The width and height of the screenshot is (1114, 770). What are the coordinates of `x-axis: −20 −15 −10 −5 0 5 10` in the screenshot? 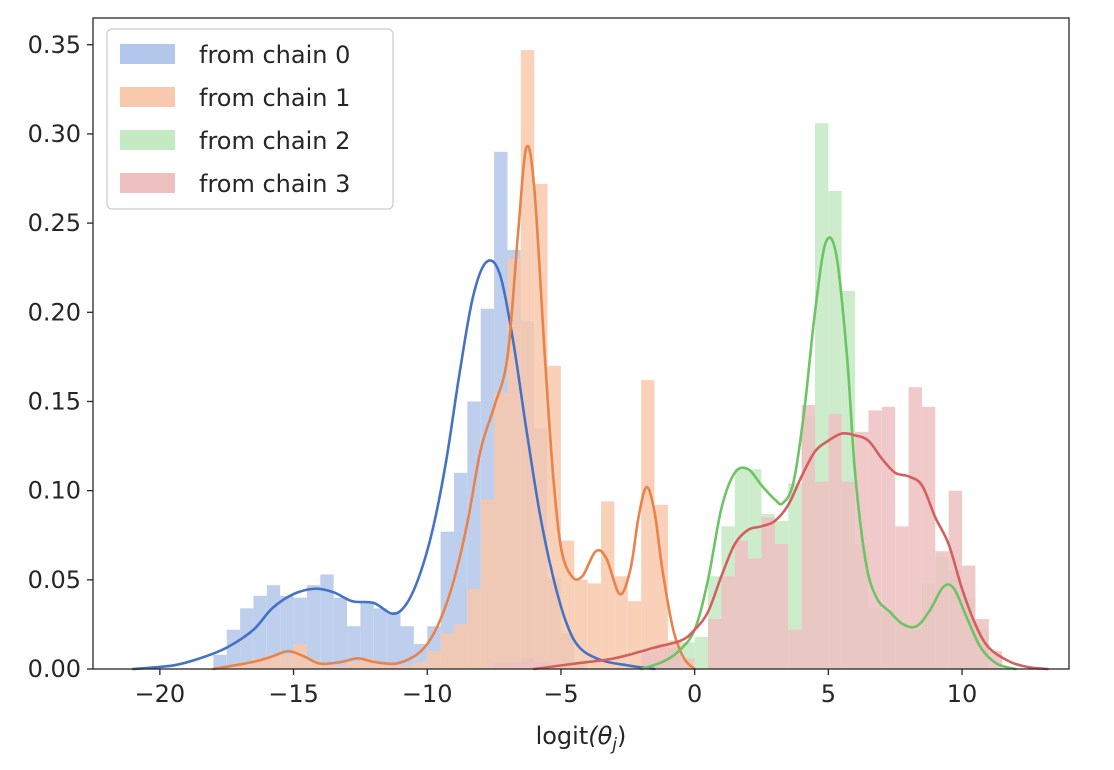 It's located at (556, 688).